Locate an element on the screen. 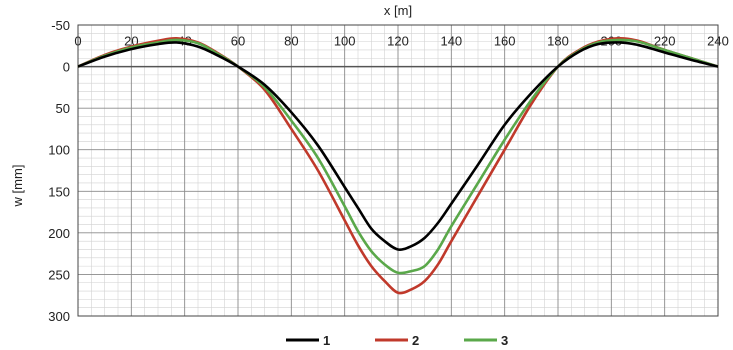  x-tick-label: 0 is located at coordinates (77, 41).